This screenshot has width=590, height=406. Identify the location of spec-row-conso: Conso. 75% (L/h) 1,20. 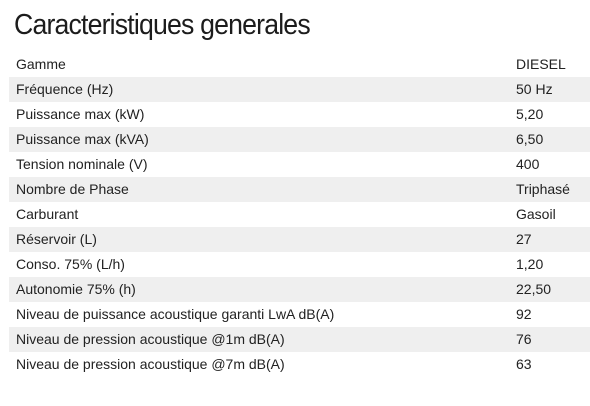
(299, 264).